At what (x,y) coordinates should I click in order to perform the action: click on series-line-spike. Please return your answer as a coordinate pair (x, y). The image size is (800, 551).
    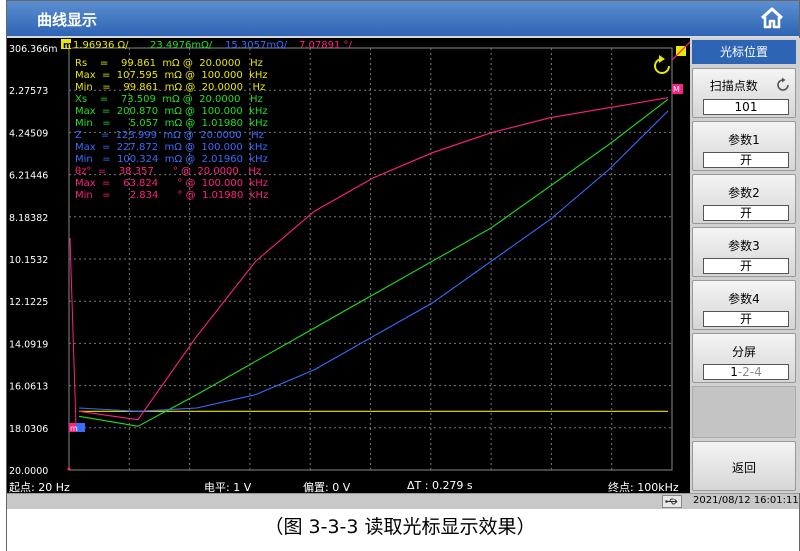
    Looking at the image, I should click on (73, 332).